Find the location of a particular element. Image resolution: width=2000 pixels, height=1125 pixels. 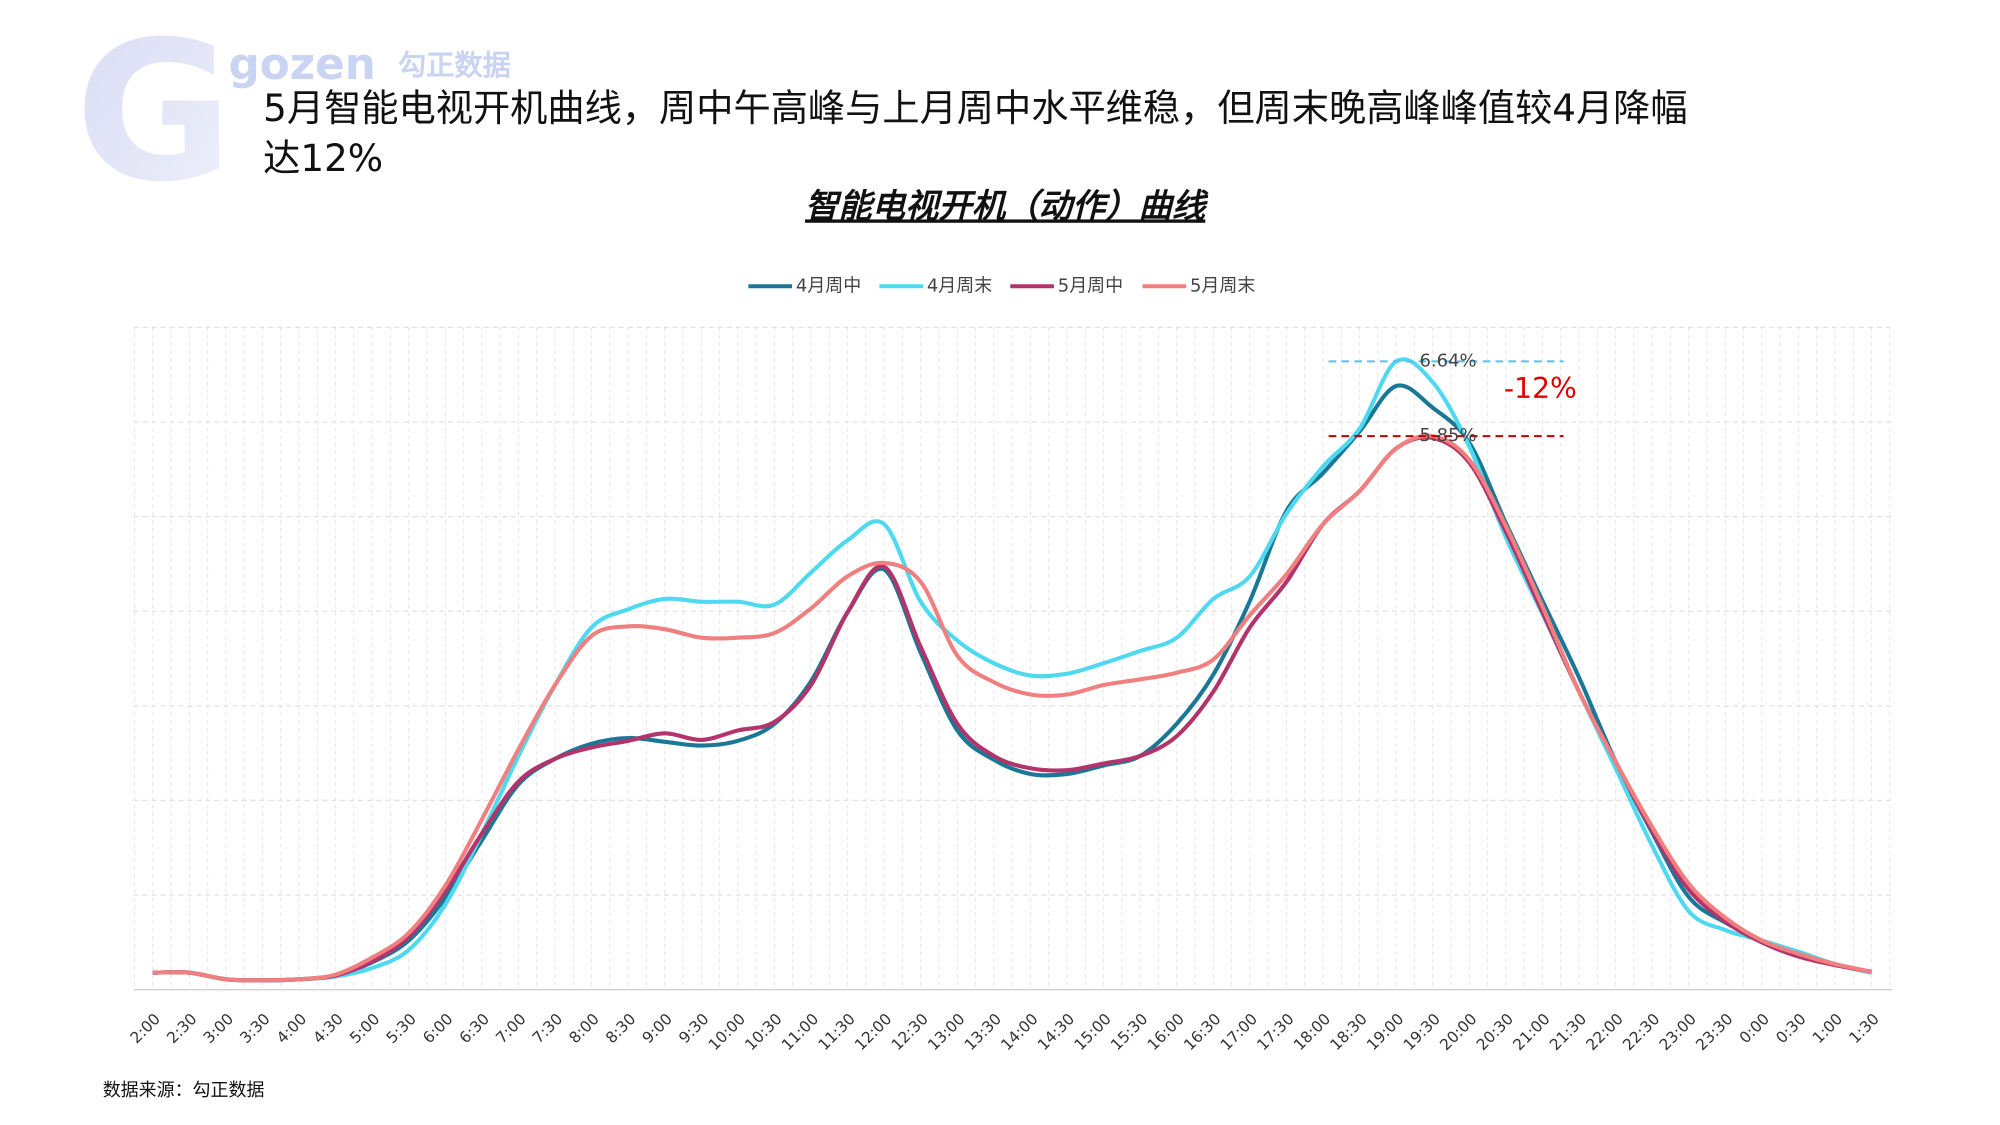

x-tick-label: 22:30 is located at coordinates (1641, 1032).